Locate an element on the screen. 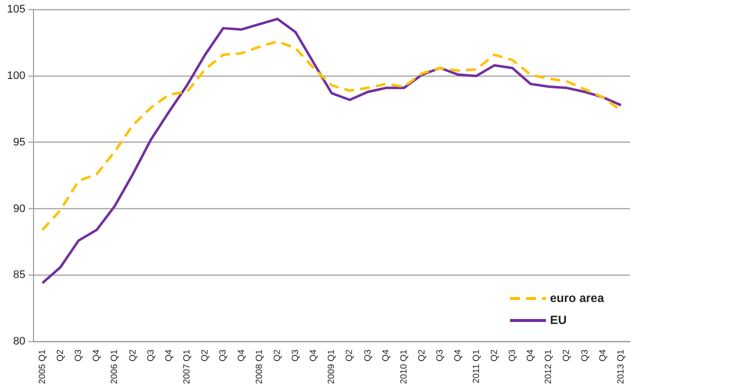  x-tick-label: 2012 Q1 is located at coordinates (548, 366).